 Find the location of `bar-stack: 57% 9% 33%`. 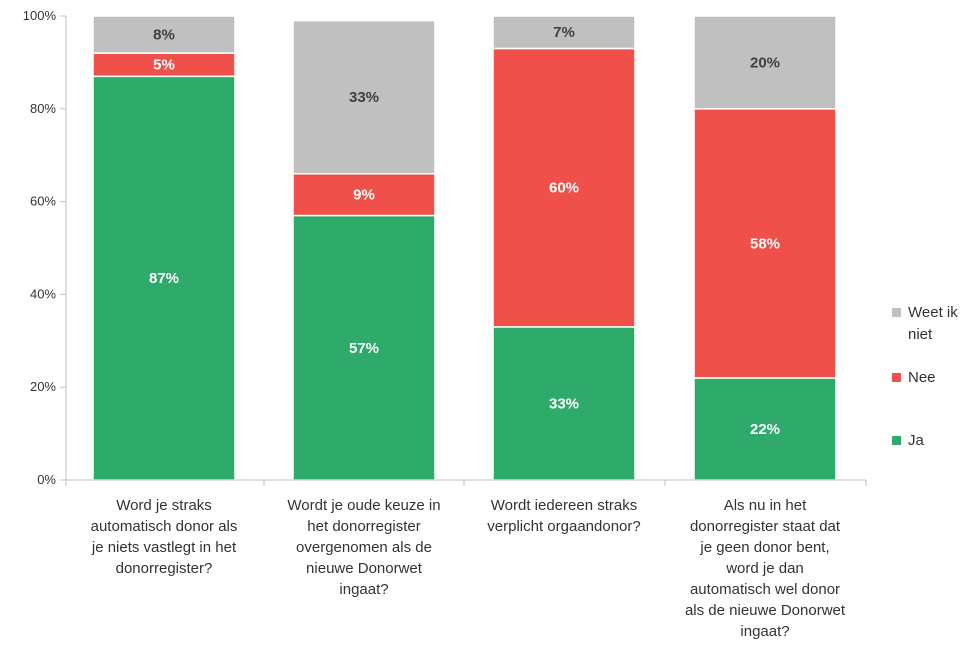

bar-stack: 57% 9% 33% is located at coordinates (364, 250).